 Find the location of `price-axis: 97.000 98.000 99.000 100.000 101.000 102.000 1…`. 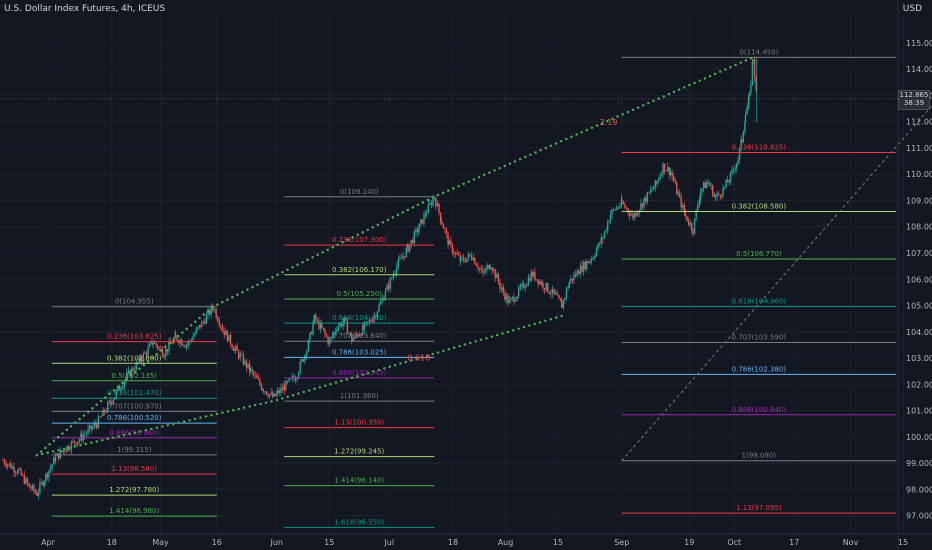

price-axis: 97.000 98.000 99.000 100.000 101.000 102.000 1… is located at coordinates (914, 275).